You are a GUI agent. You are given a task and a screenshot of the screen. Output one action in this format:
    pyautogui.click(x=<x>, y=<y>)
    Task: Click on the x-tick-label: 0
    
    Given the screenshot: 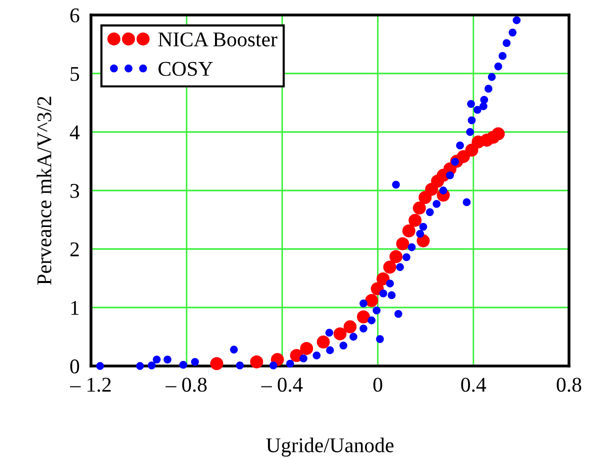 What is the action you would take?
    pyautogui.click(x=377, y=385)
    